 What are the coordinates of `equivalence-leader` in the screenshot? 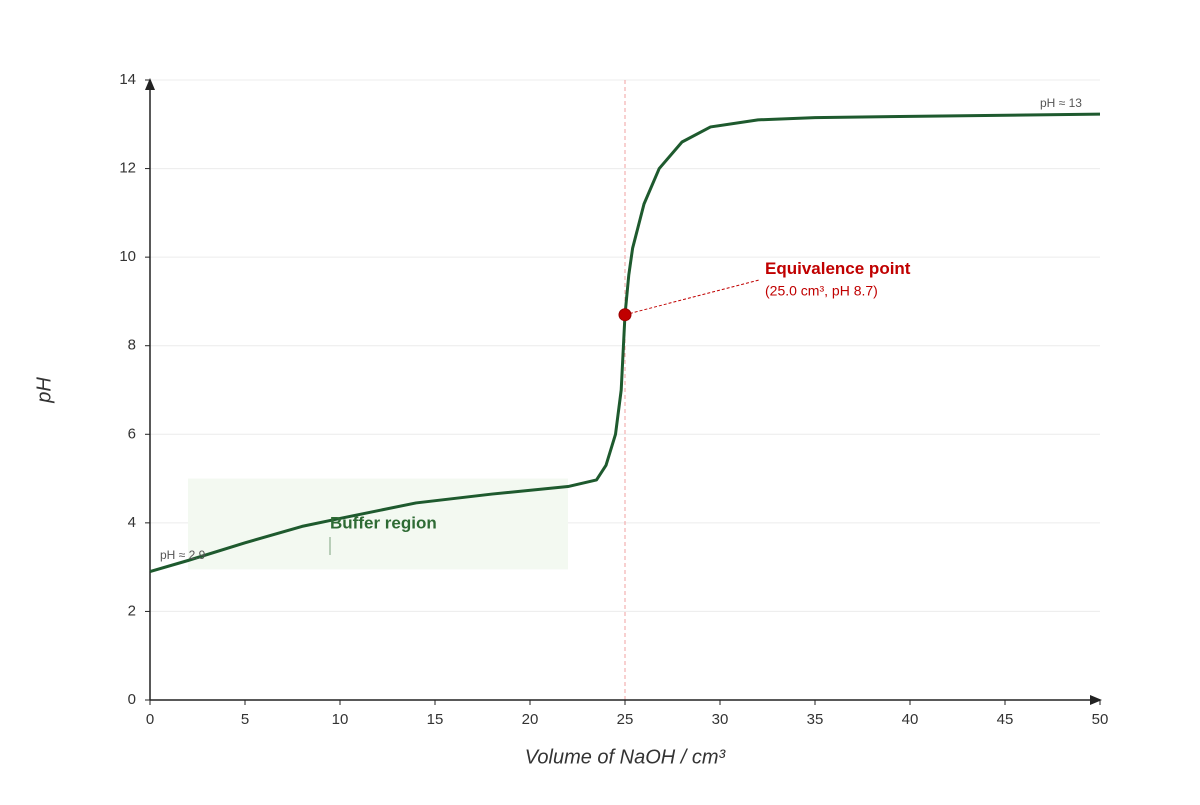 It's located at (692, 297).